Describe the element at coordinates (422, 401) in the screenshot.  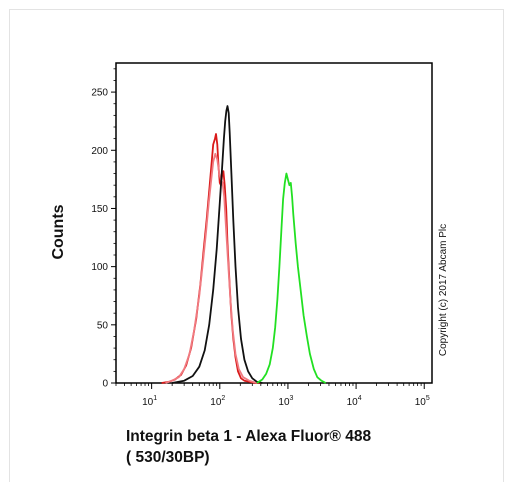
I see `x-tick-label: 10⁵` at that location.